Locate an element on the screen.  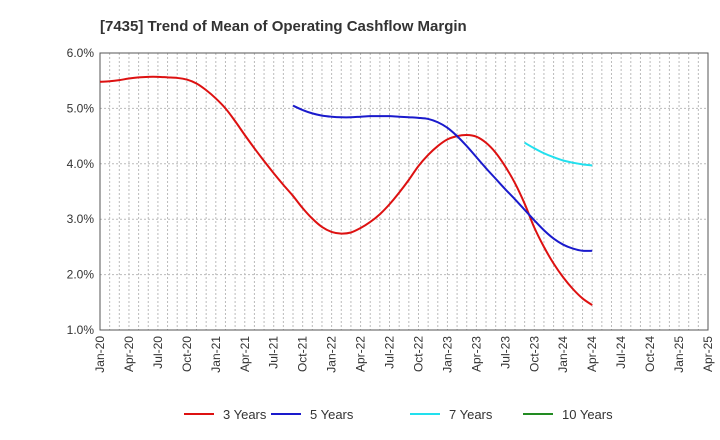
x-tick-label: Jan-23 is located at coordinates (447, 354).